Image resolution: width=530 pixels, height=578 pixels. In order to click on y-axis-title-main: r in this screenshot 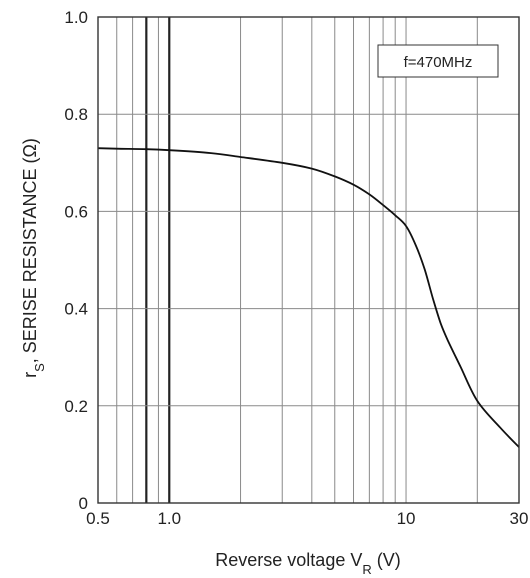, I will do `click(30, 375)`.